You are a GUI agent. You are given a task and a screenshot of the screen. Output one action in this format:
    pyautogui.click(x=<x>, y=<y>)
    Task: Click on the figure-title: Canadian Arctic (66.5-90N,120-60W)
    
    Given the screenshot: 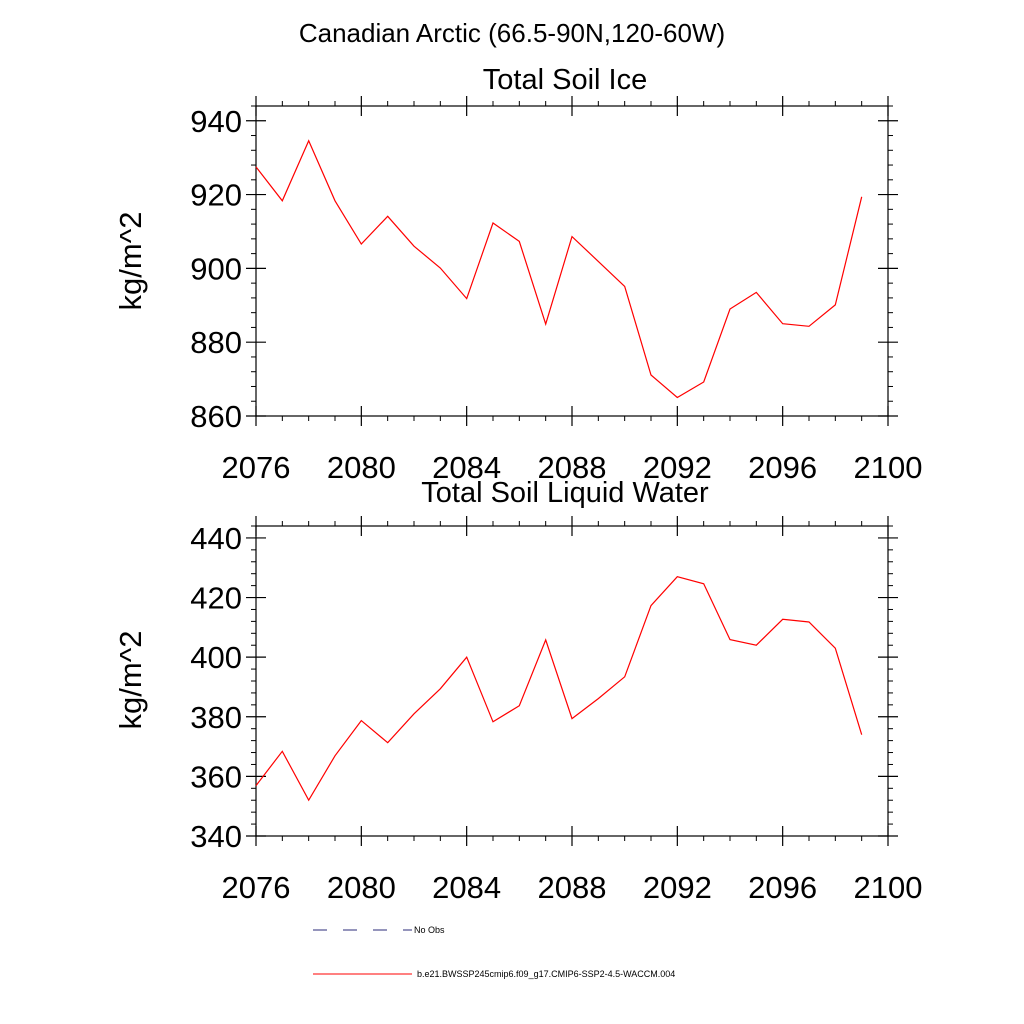 What is the action you would take?
    pyautogui.click(x=512, y=33)
    